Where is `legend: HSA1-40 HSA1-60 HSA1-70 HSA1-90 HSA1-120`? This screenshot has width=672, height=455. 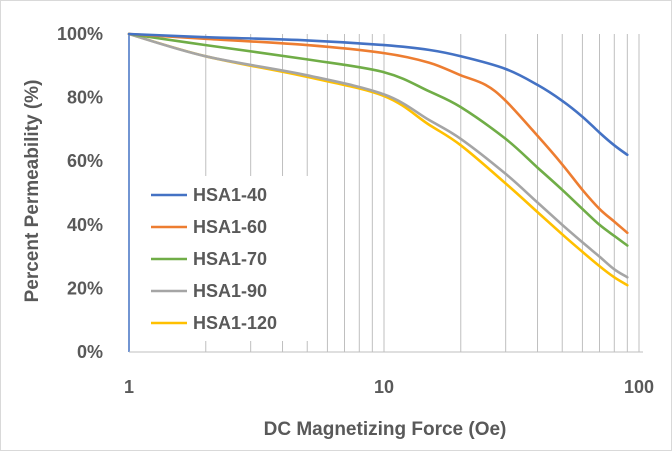
legend: HSA1-40 HSA1-60 HSA1-70 HSA1-90 HSA1-120 is located at coordinates (230, 258).